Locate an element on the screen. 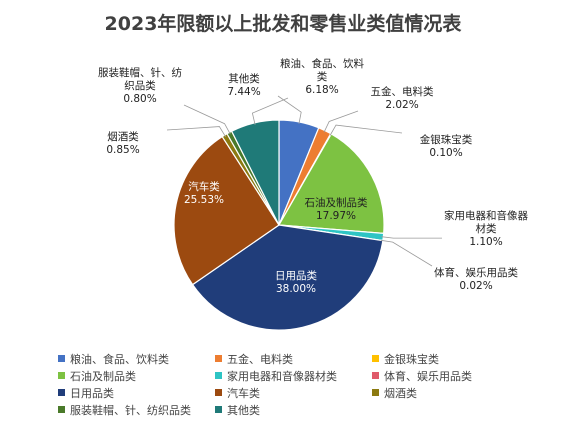  slice-name-0: 粮油、食品、饮料 is located at coordinates (322, 63).